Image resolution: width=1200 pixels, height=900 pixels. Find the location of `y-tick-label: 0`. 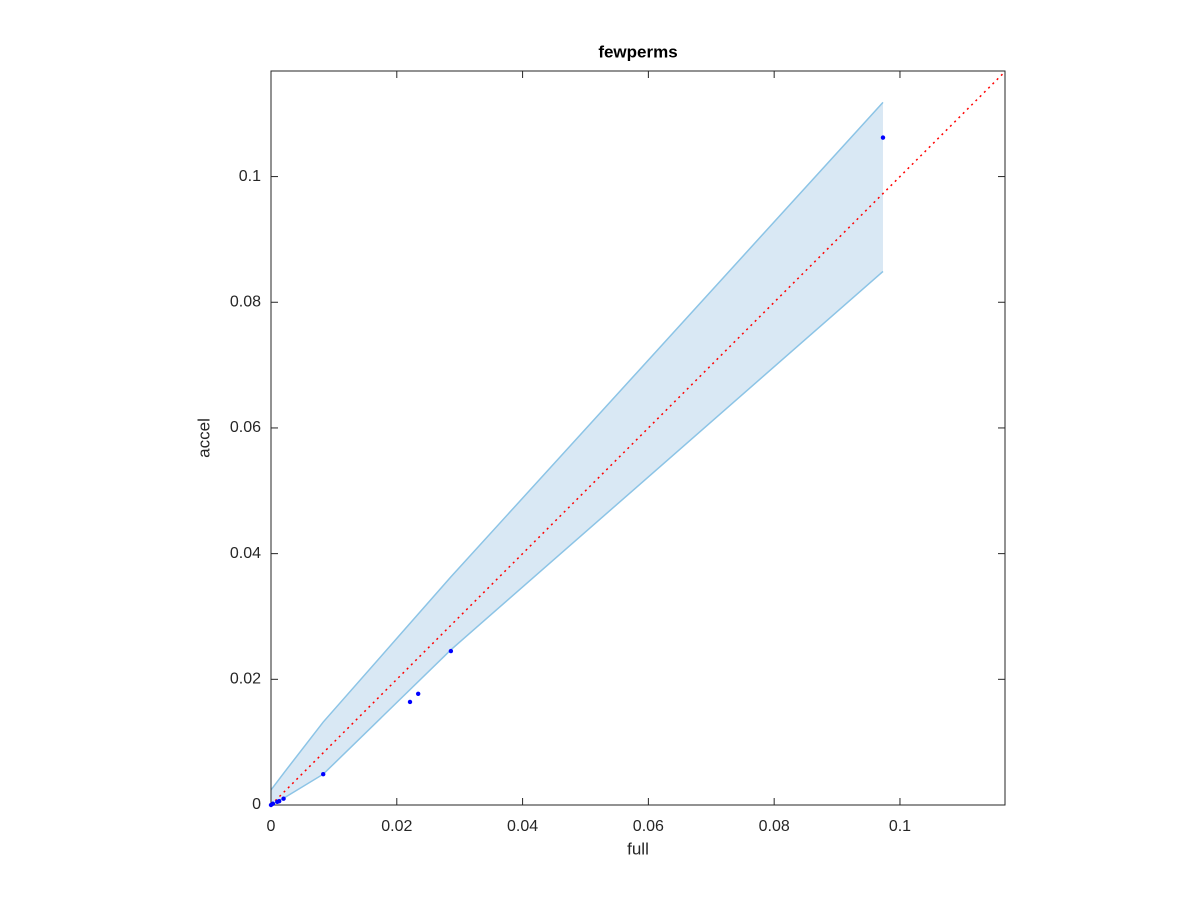

y-tick-label: 0 is located at coordinates (256, 804).